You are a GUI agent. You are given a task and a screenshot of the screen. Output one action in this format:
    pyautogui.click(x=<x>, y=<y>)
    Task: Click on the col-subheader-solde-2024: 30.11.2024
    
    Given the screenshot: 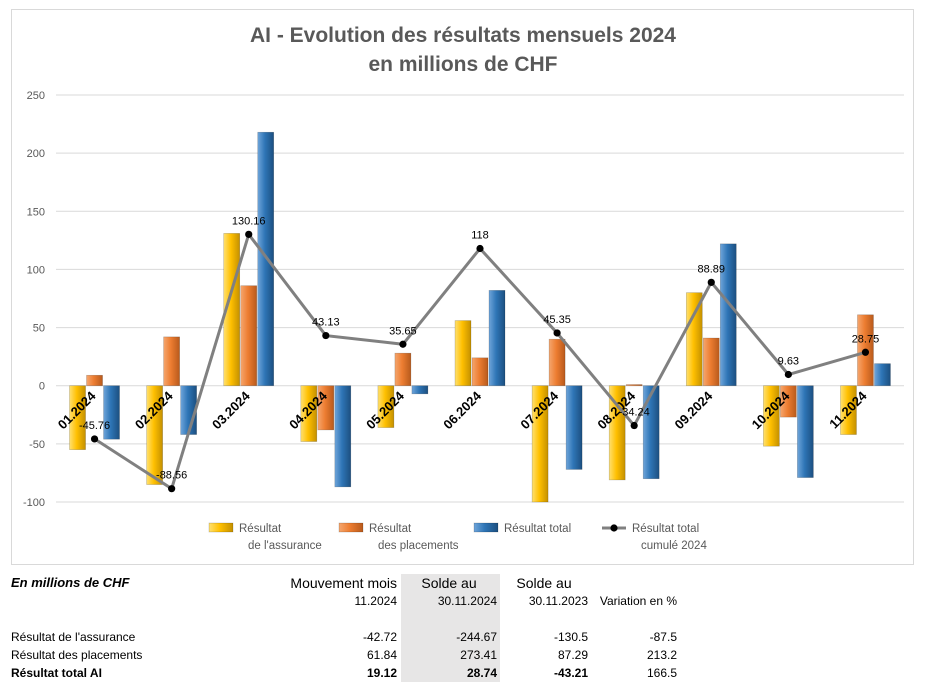 What is the action you would take?
    pyautogui.click(x=450, y=601)
    